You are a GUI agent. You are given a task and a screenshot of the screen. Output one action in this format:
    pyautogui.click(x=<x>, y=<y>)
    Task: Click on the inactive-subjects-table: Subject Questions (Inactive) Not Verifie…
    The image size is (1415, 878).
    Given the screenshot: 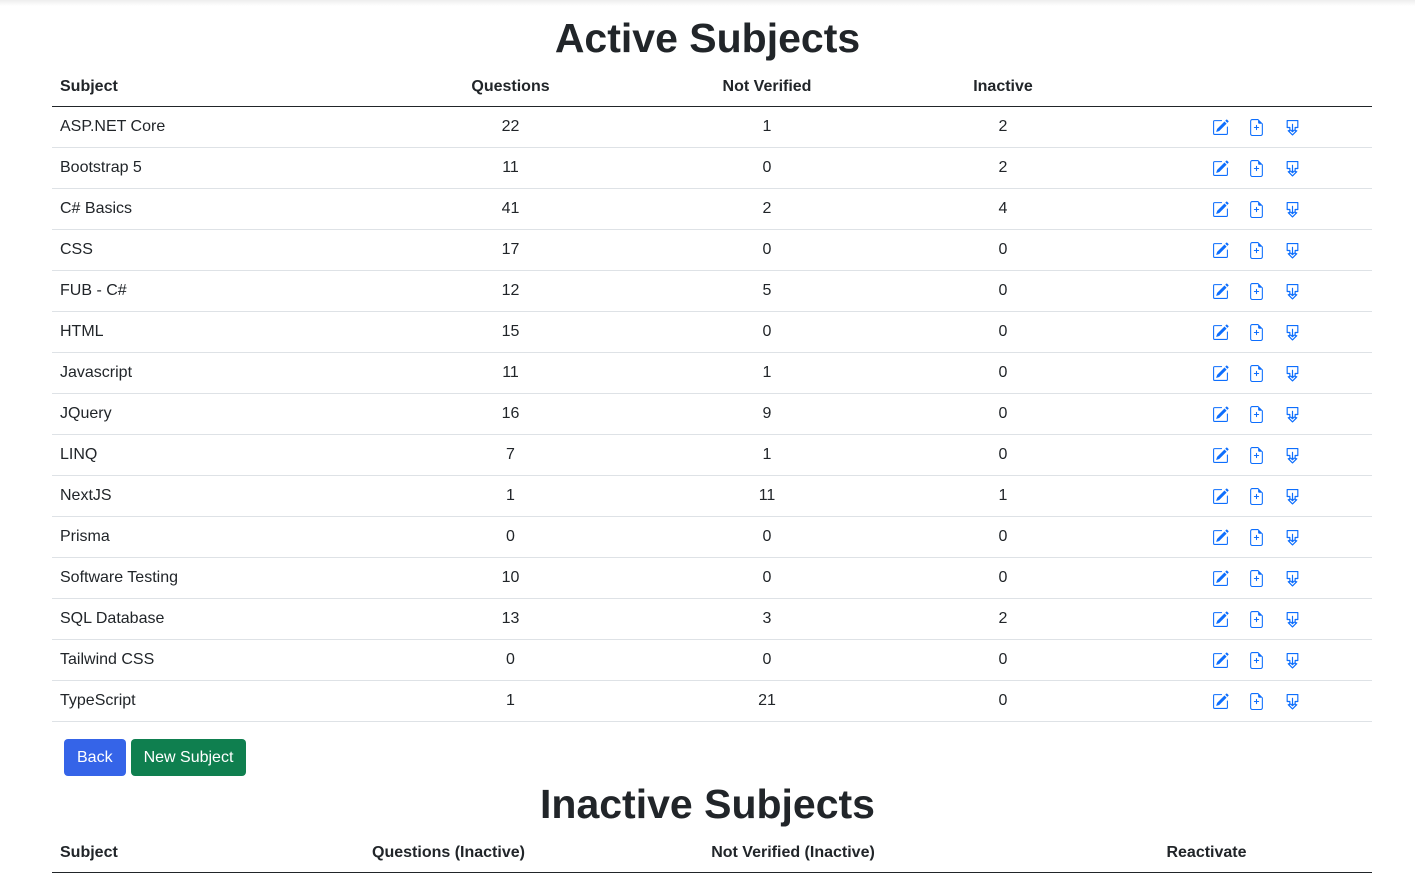 What is the action you would take?
    pyautogui.click(x=712, y=853)
    